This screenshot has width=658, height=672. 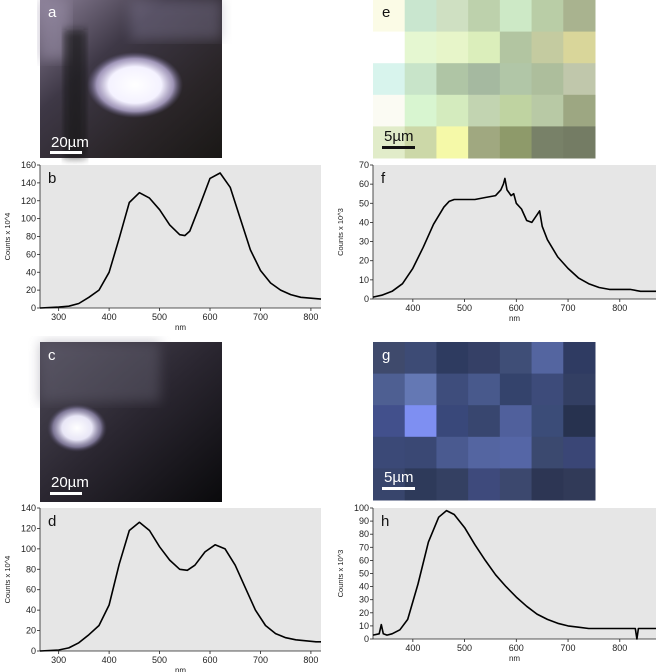 I want to click on x-tick-label: 500, so click(x=464, y=308).